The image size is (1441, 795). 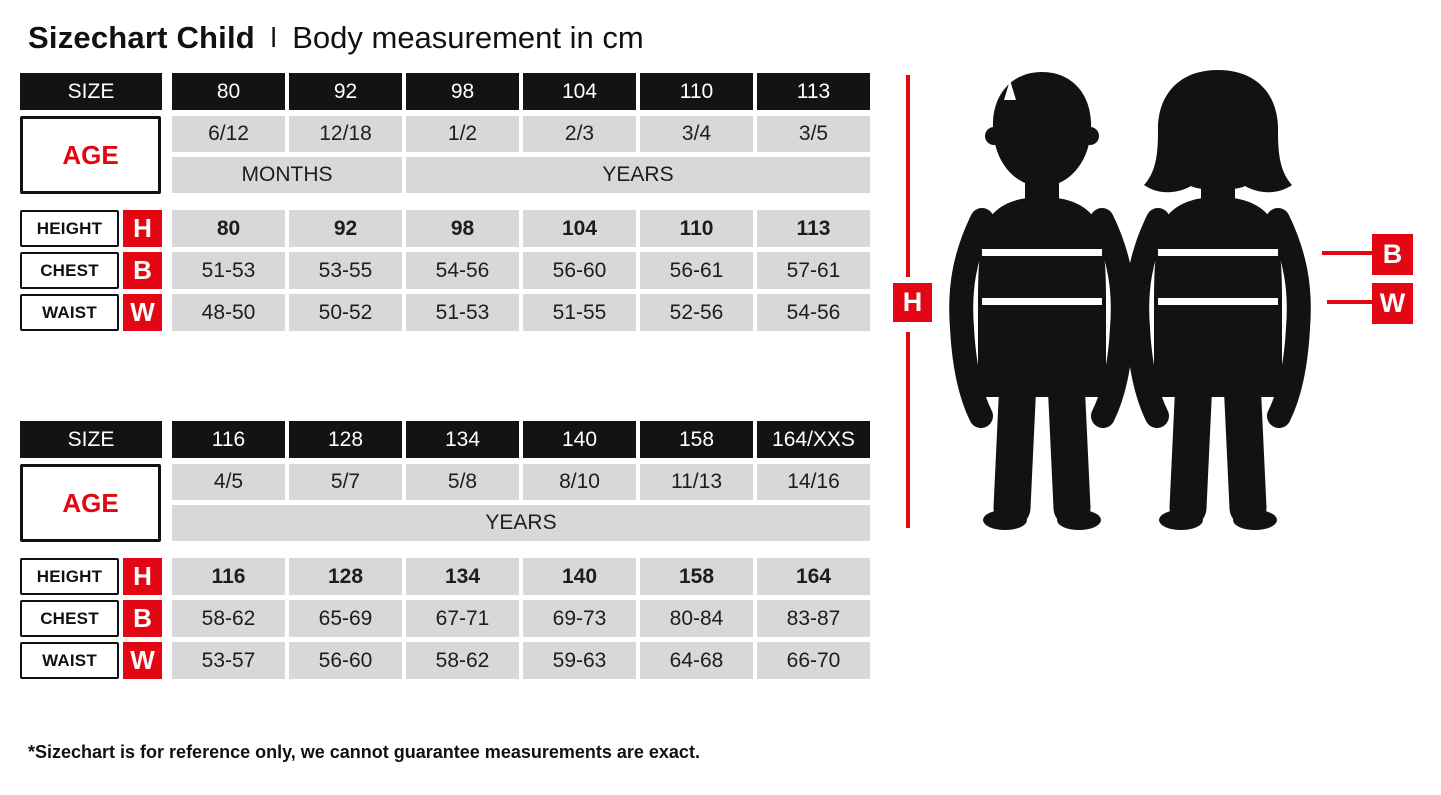 I want to click on height-cell-label: 128, so click(x=345, y=576).